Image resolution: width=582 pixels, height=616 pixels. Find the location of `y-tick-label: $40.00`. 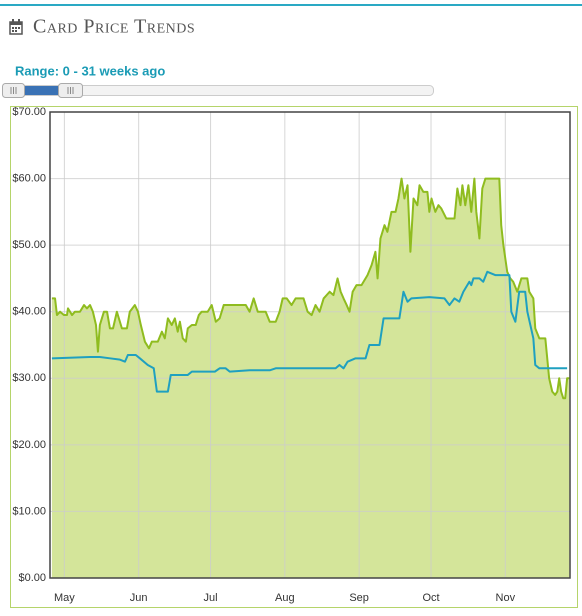

y-tick-label: $40.00 is located at coordinates (29, 312).